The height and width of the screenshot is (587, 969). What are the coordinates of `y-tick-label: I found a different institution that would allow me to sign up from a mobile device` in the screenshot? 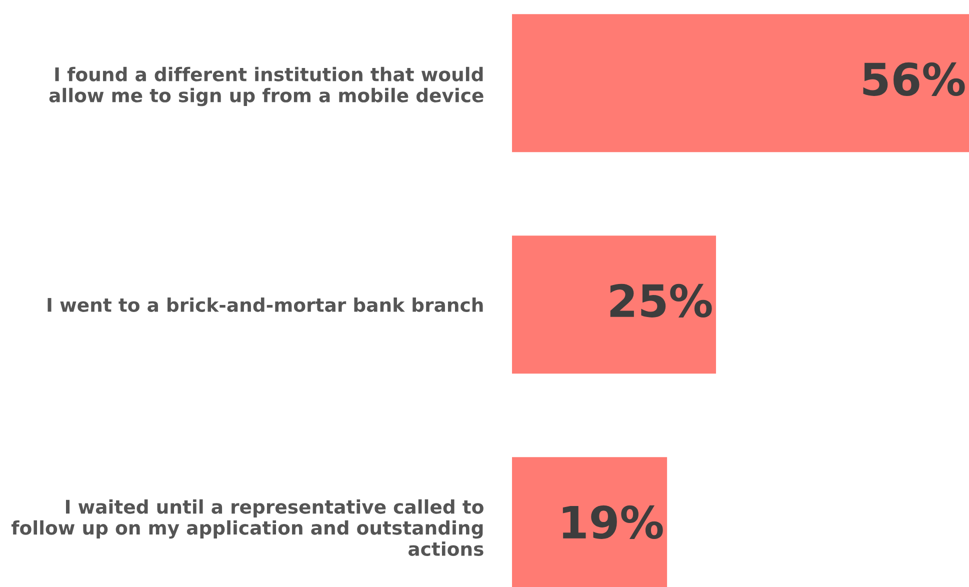 It's located at (266, 86).